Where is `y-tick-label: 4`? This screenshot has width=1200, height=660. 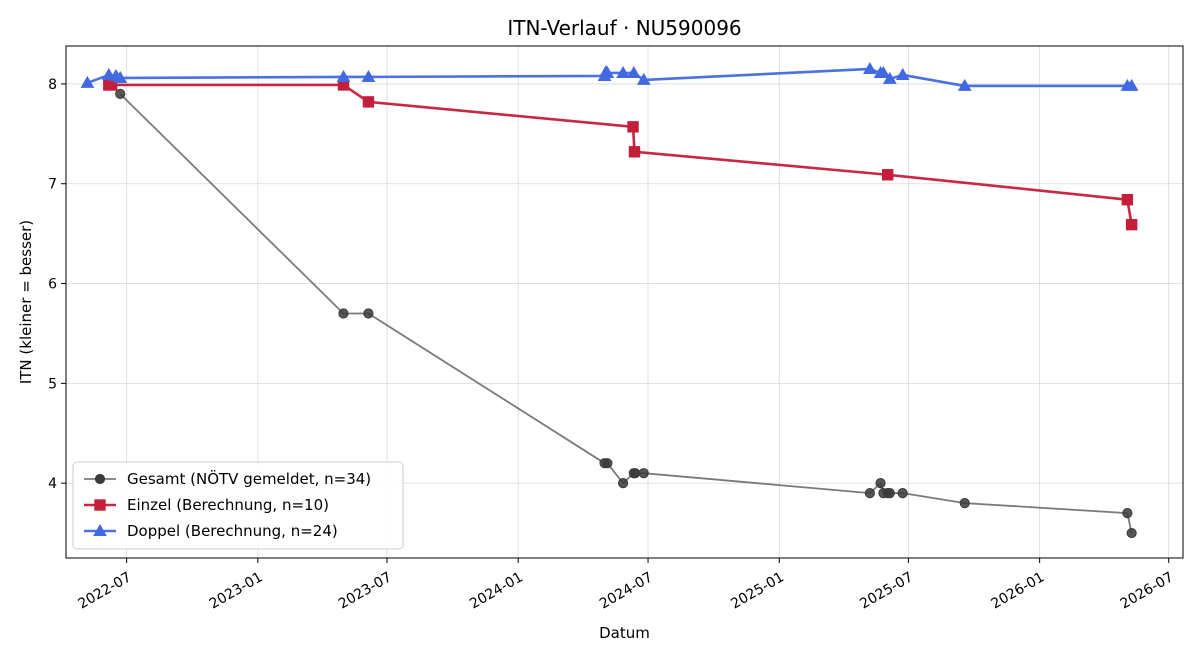
y-tick-label: 4 is located at coordinates (52, 484).